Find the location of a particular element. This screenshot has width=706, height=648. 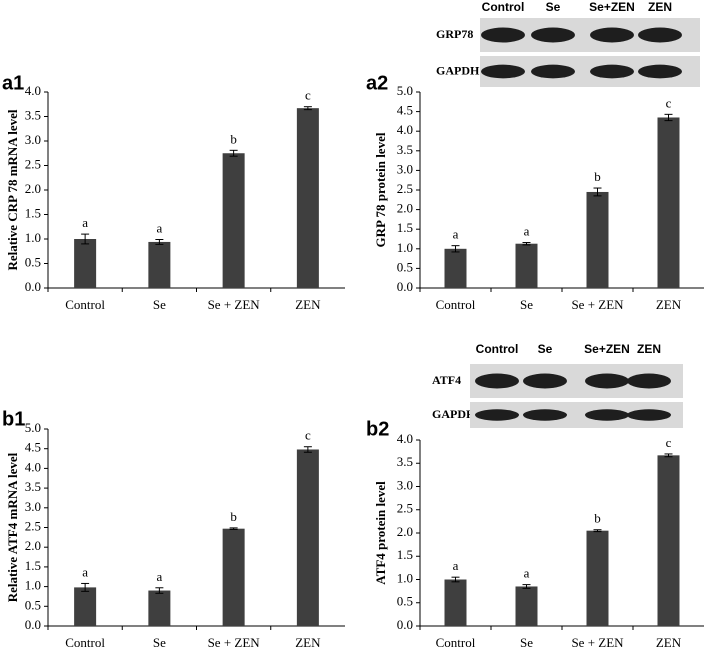

blot-row-label: ATF4 is located at coordinates (446, 380).